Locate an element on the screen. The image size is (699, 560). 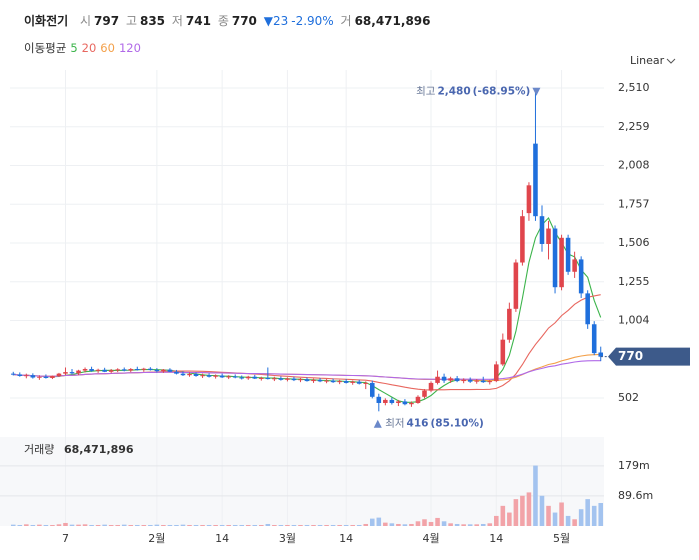
ma-line is located at coordinates (307, 370).